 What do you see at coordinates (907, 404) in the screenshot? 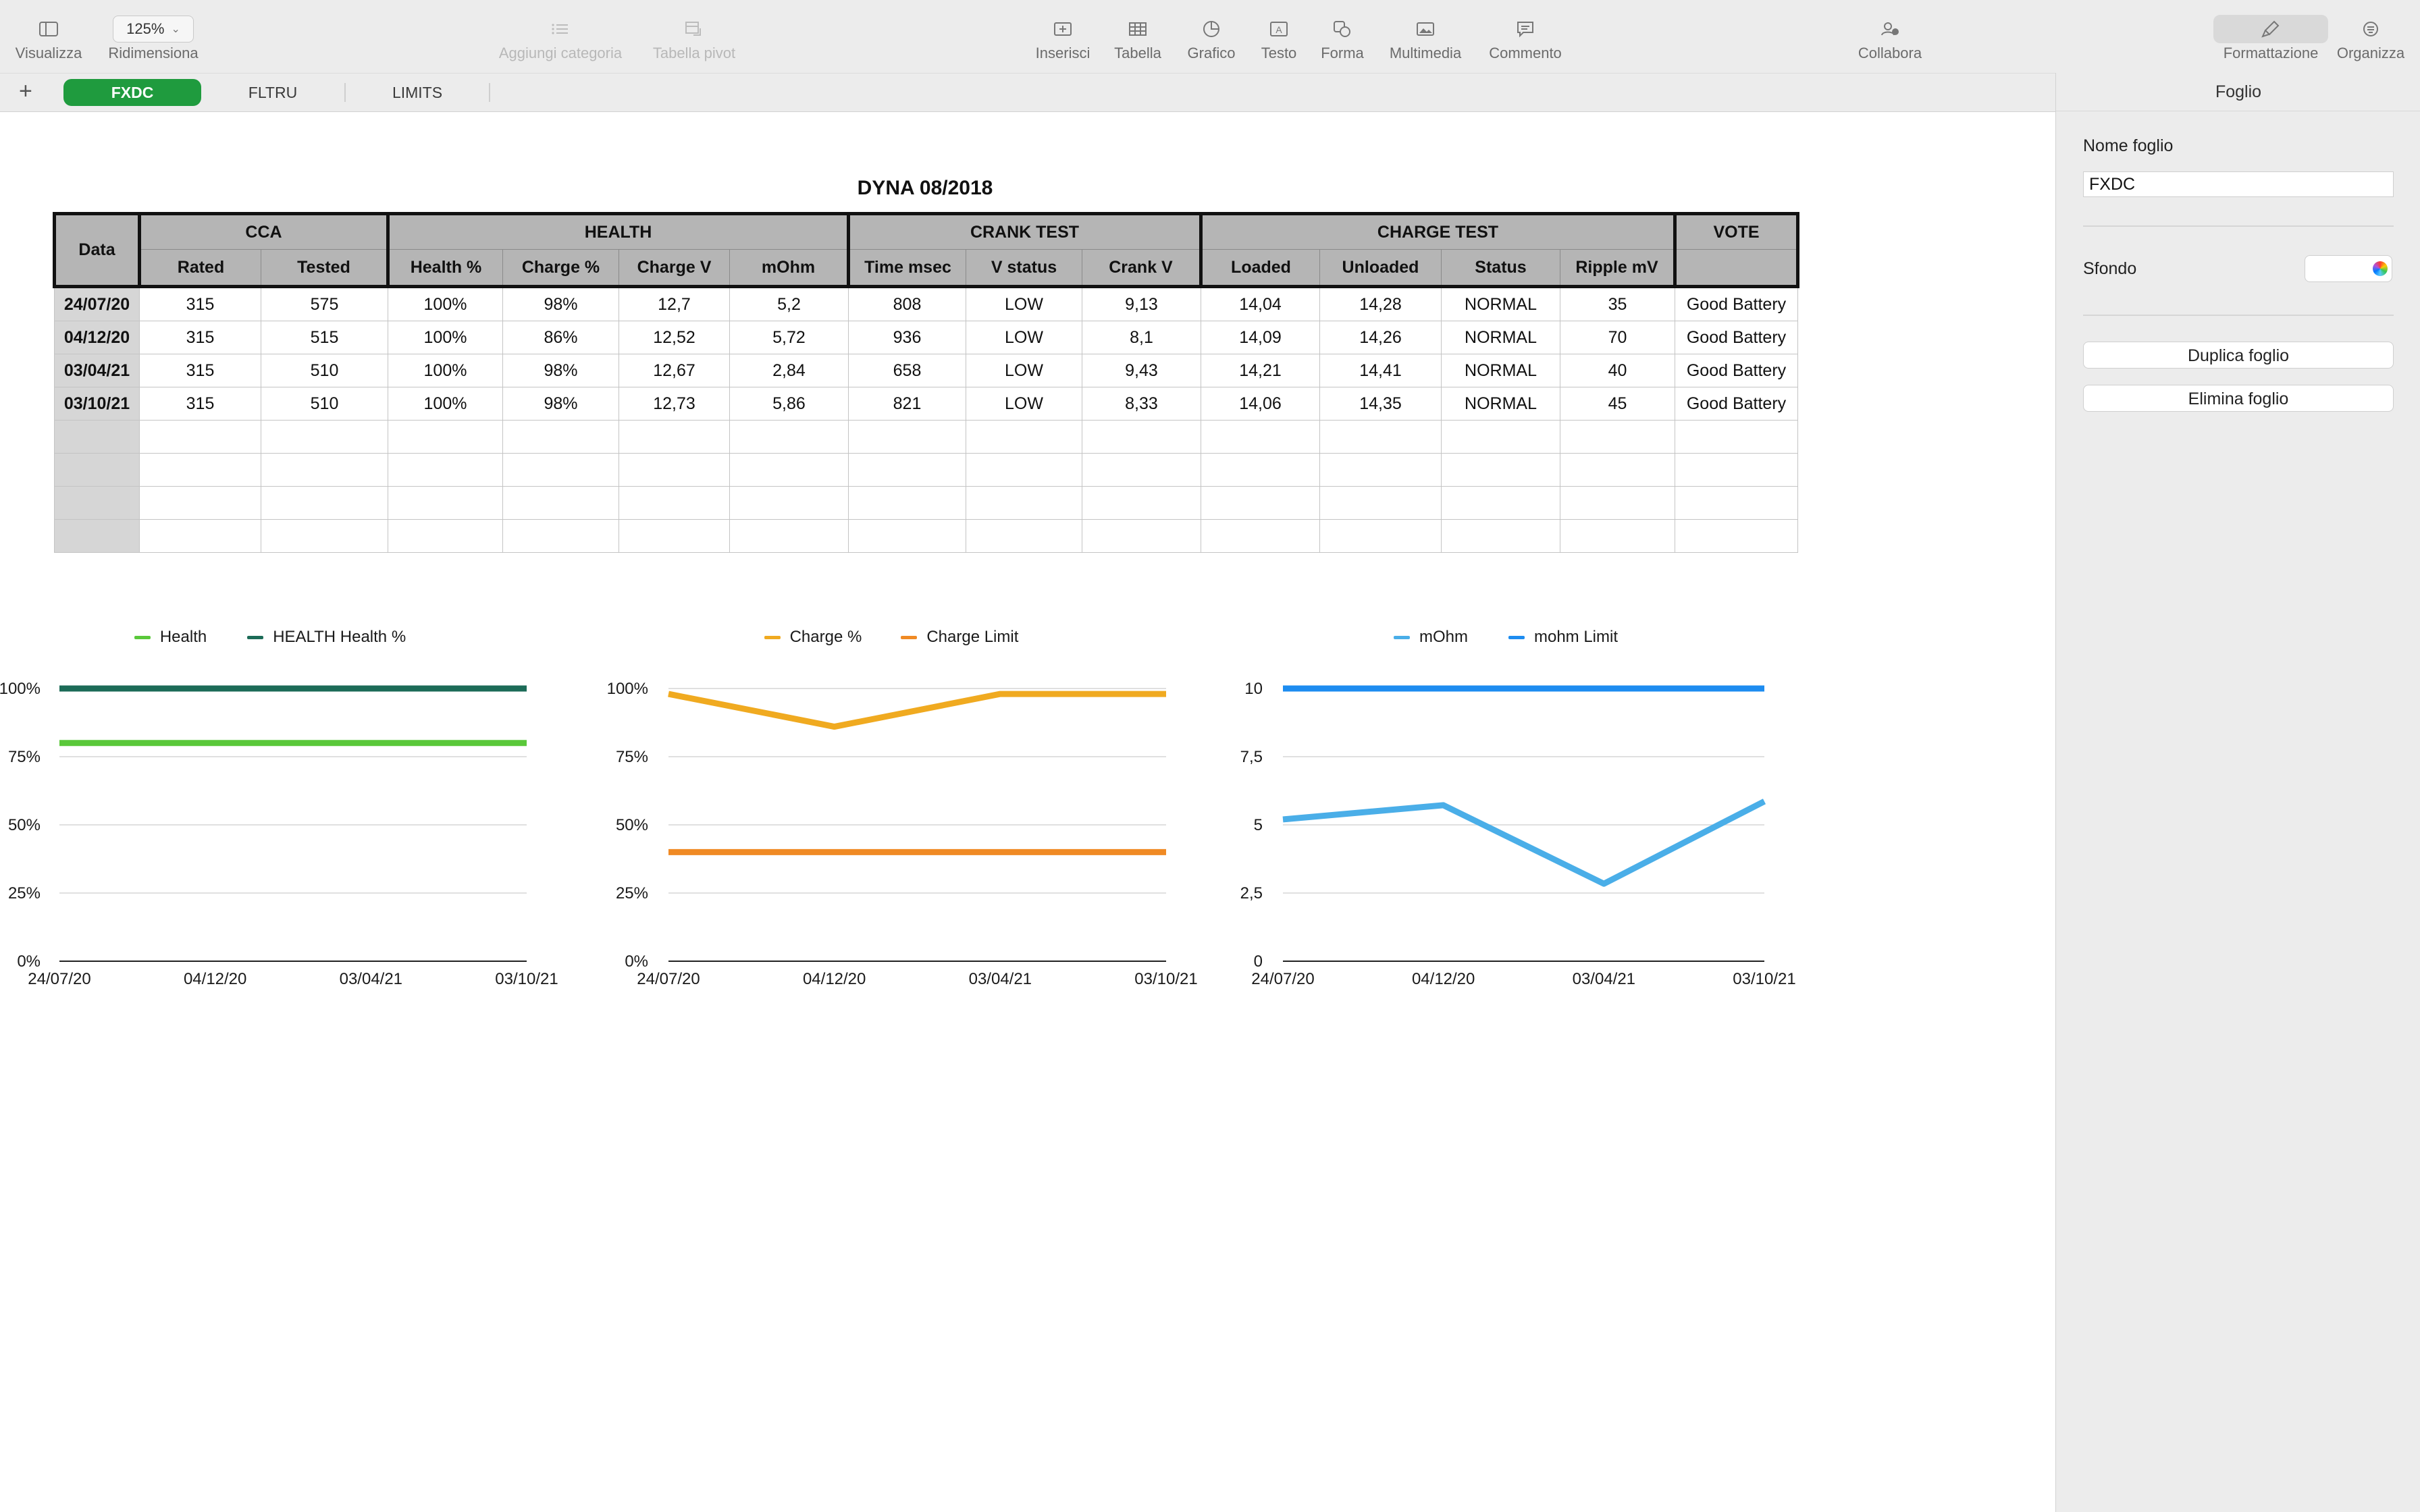
I see `table-cell: 821` at bounding box center [907, 404].